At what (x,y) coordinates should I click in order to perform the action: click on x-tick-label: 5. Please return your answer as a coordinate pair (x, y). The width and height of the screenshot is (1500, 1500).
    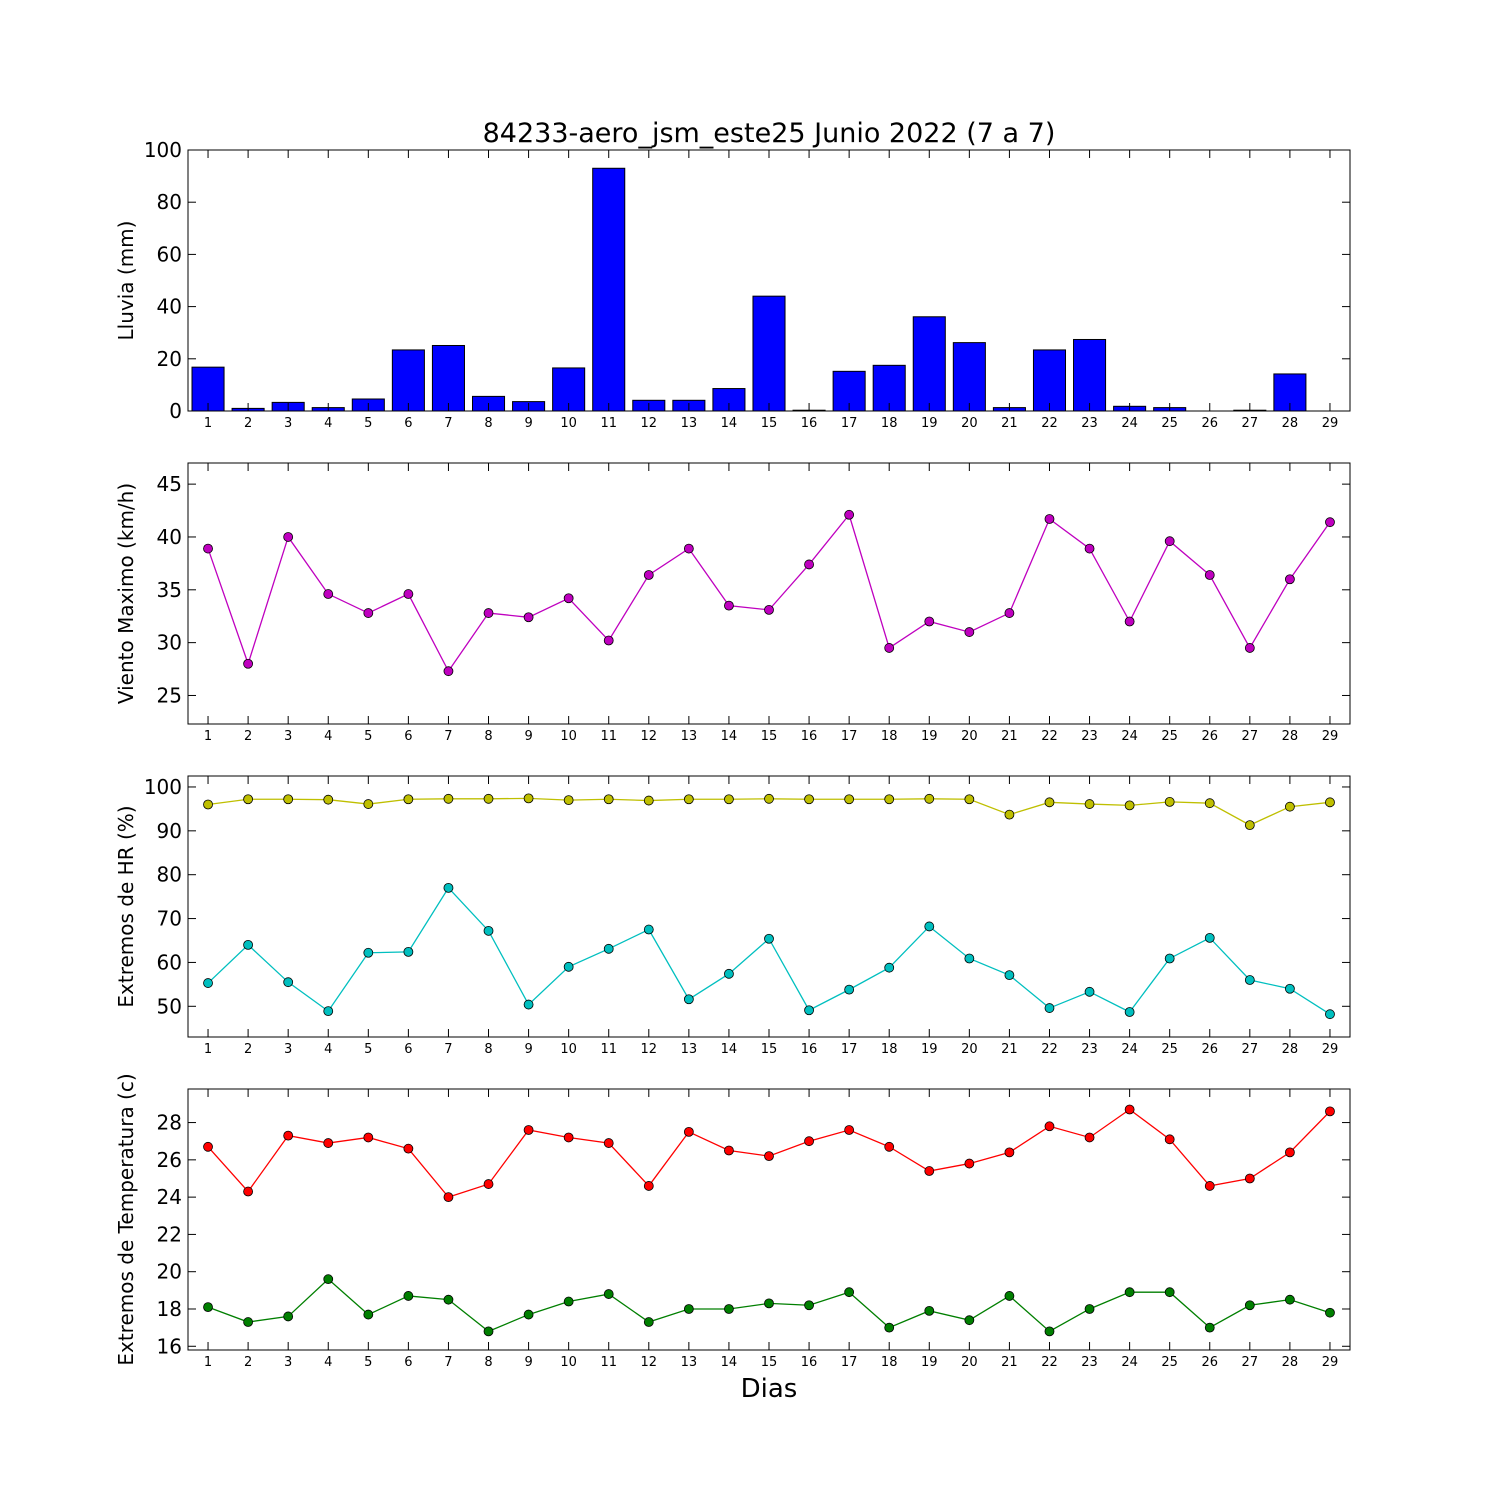
    Looking at the image, I should click on (368, 1049).